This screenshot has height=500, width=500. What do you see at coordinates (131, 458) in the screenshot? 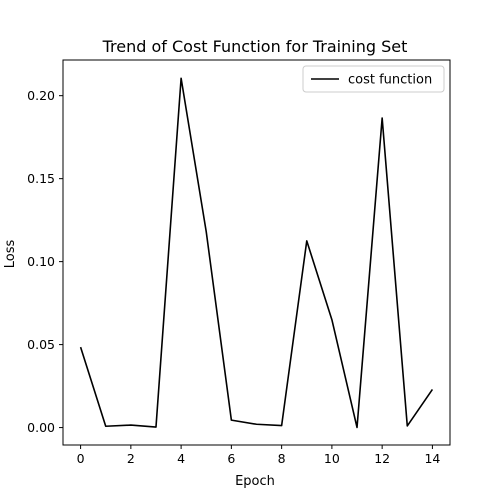
I see `x-tick-label: 2` at bounding box center [131, 458].